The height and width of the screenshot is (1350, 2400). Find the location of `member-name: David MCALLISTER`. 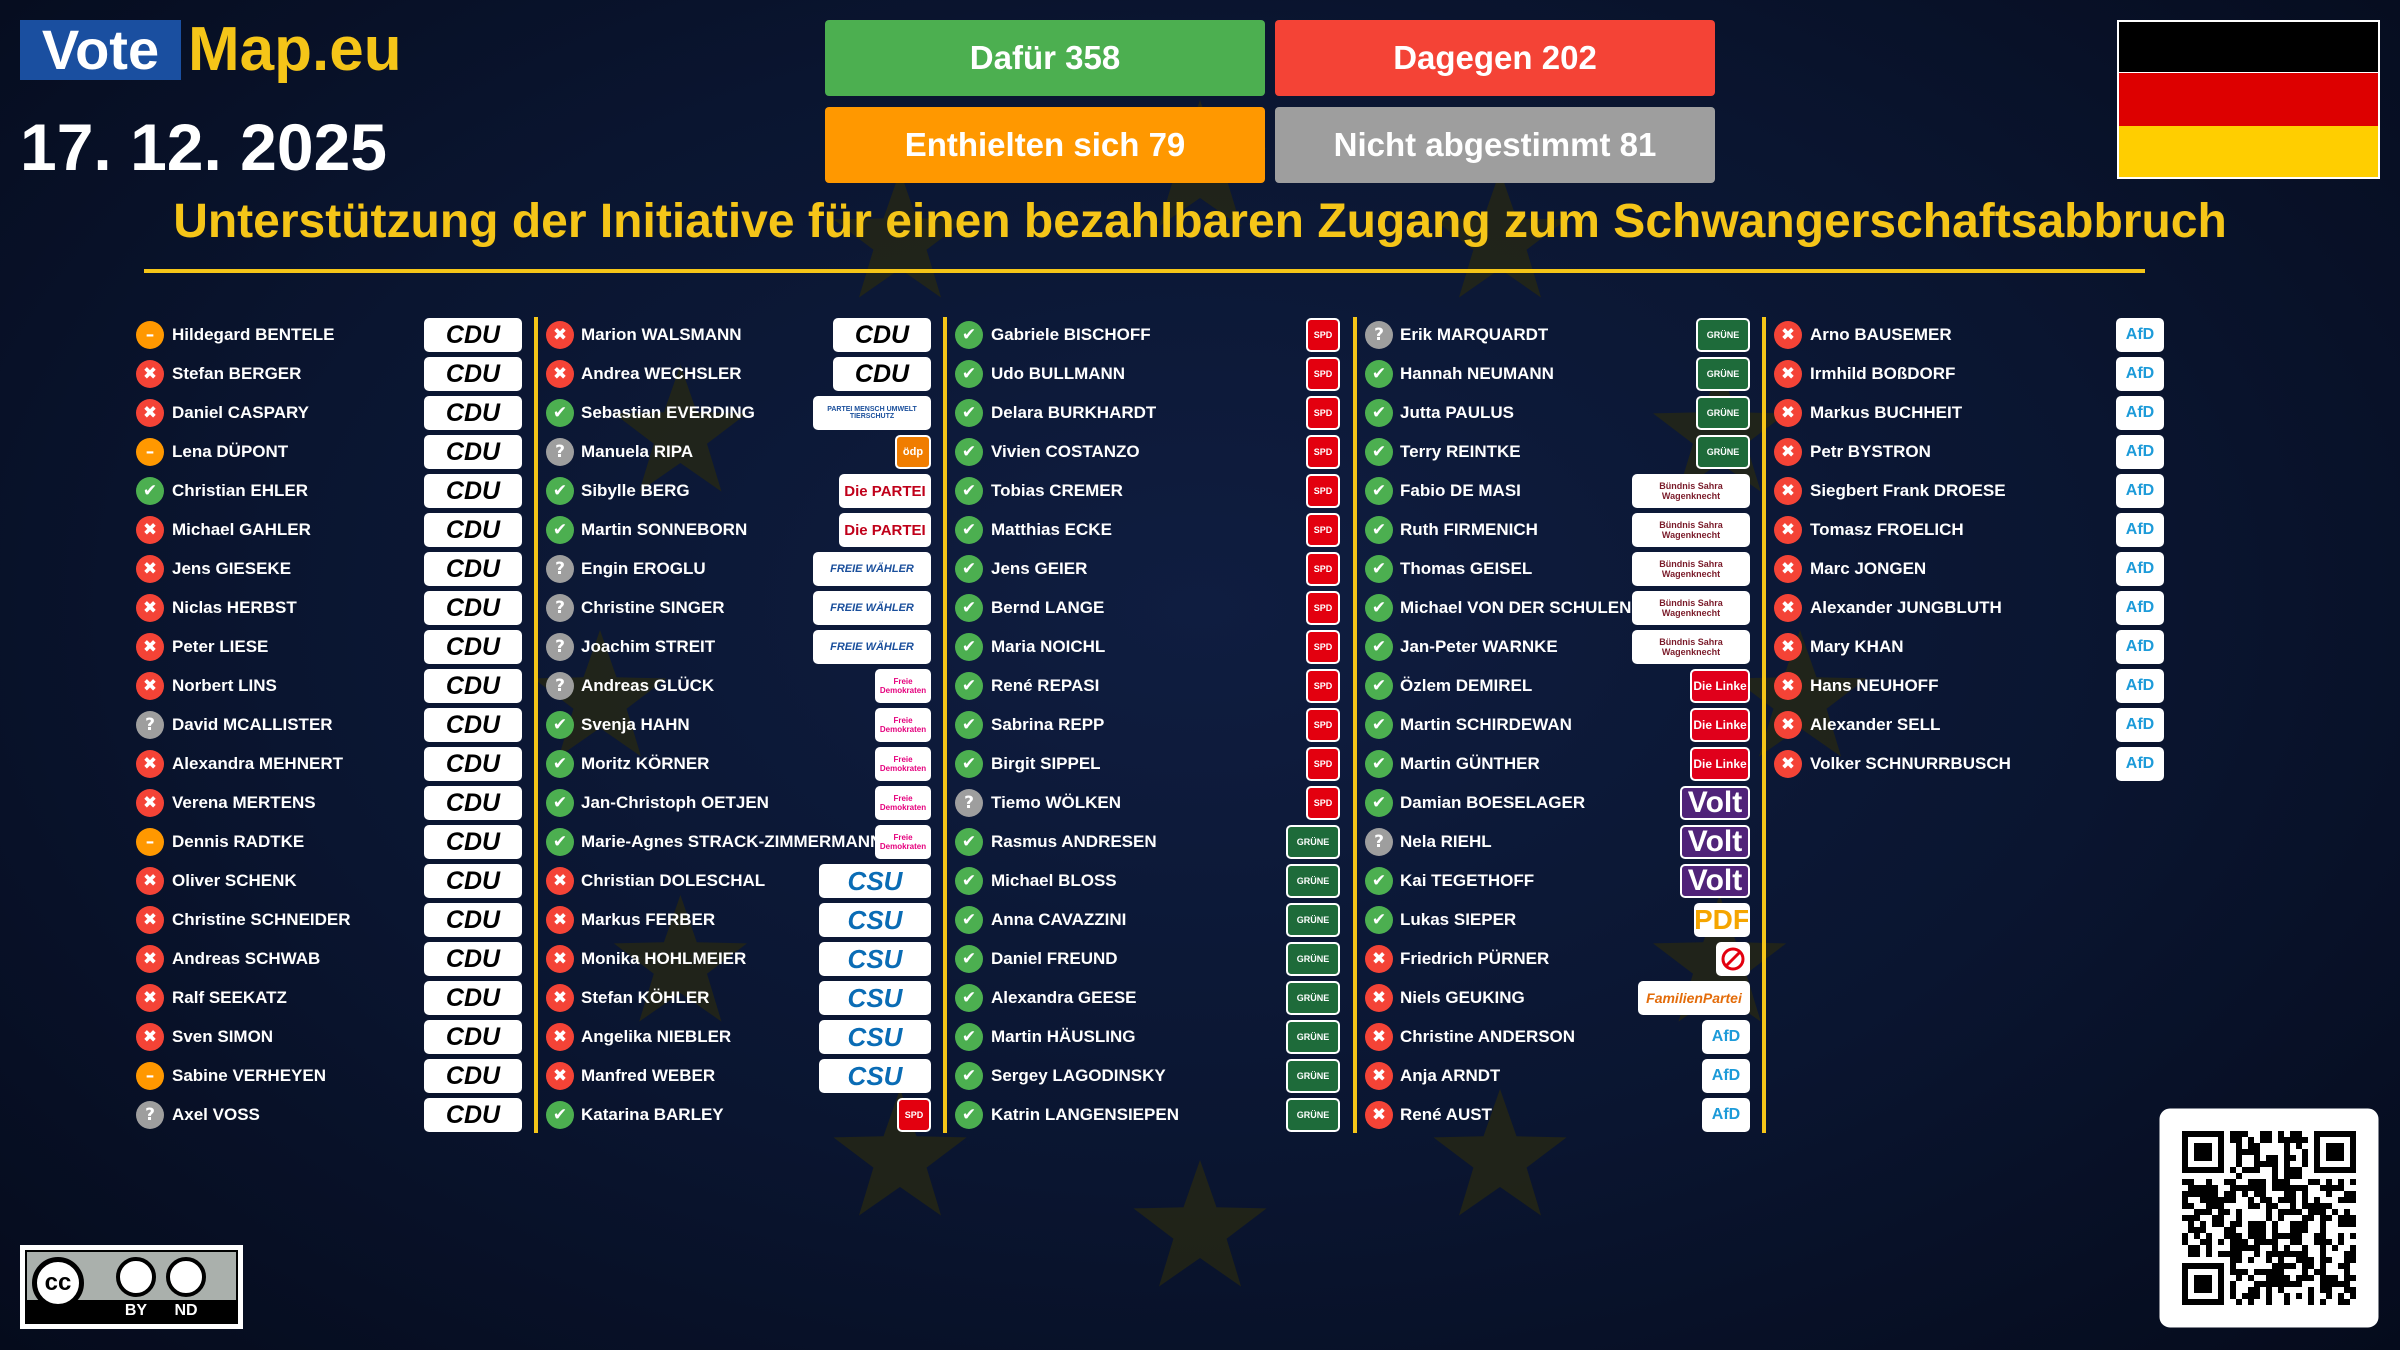

member-name: David MCALLISTER is located at coordinates (252, 724).